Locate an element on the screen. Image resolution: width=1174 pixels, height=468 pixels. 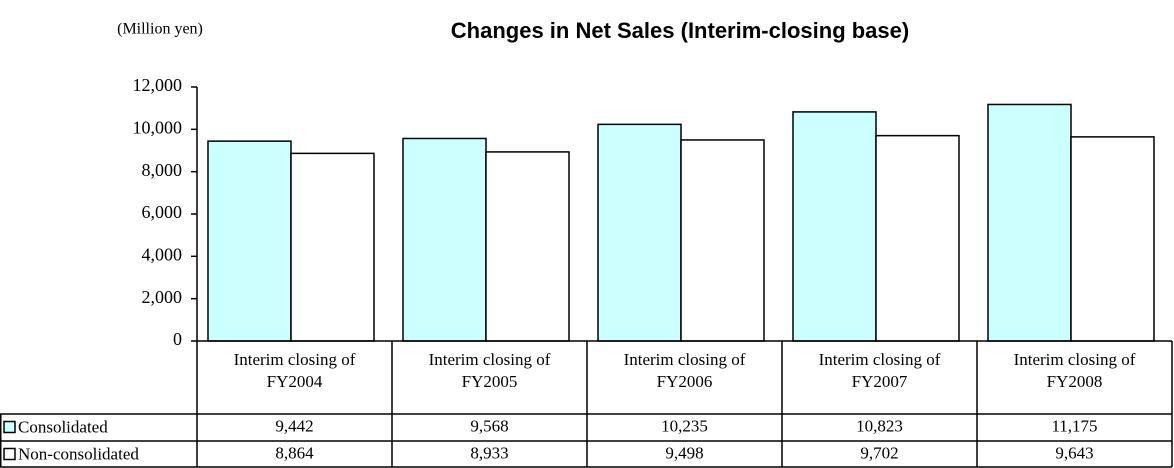
x-tick-label: Interim closing of FY2004 is located at coordinates (294, 370).